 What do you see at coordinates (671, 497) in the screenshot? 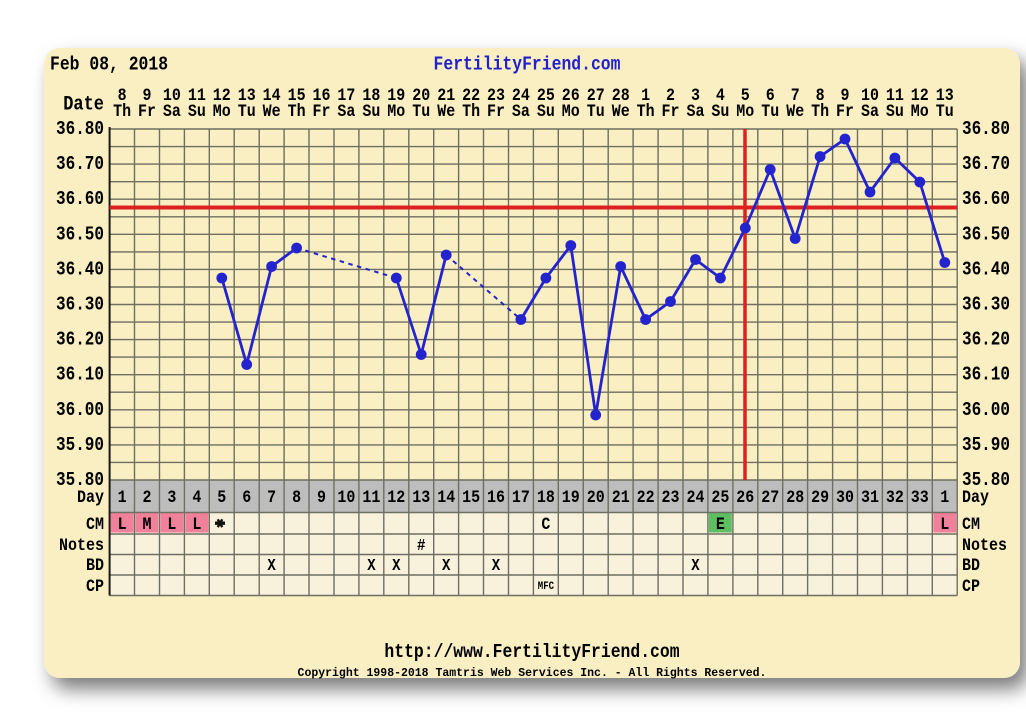
I see `svg-text: 23` at bounding box center [671, 497].